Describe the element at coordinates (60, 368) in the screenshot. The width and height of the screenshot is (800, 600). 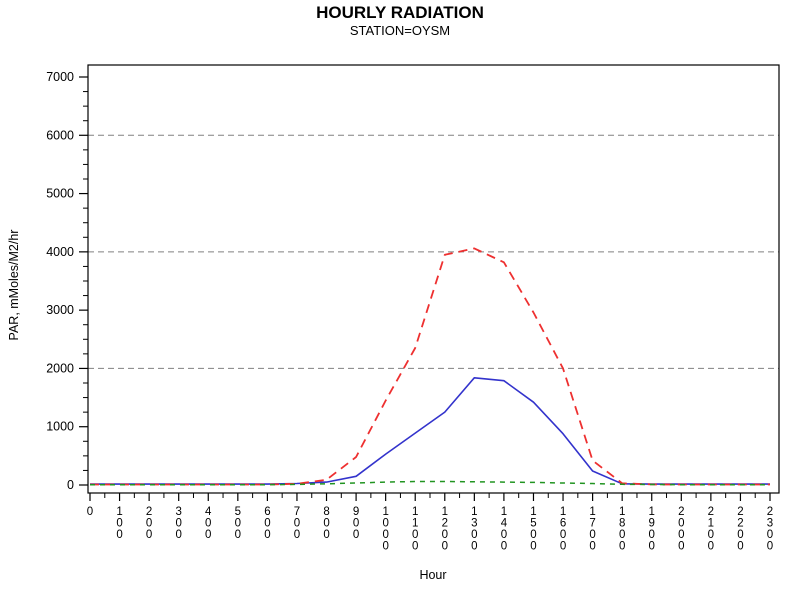
I see `y-tick-label: 2000` at that location.